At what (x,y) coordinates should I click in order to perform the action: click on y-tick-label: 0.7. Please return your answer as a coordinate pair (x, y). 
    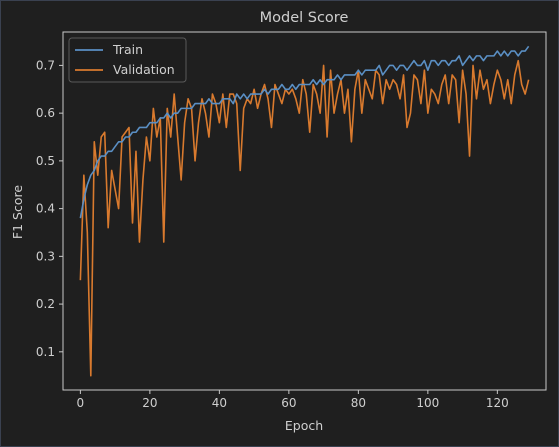
    Looking at the image, I should click on (45, 65).